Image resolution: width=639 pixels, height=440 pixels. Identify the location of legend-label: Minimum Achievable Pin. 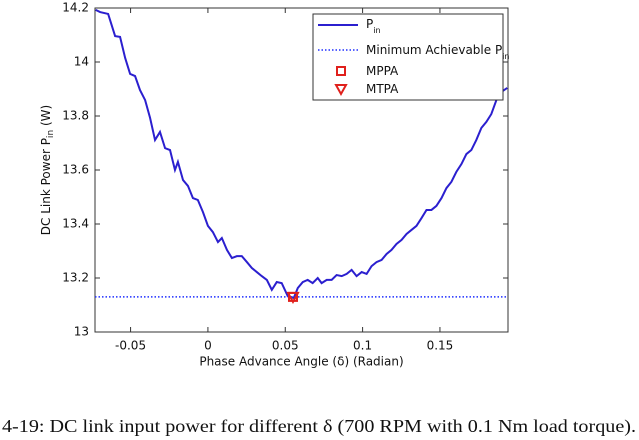
(437, 52).